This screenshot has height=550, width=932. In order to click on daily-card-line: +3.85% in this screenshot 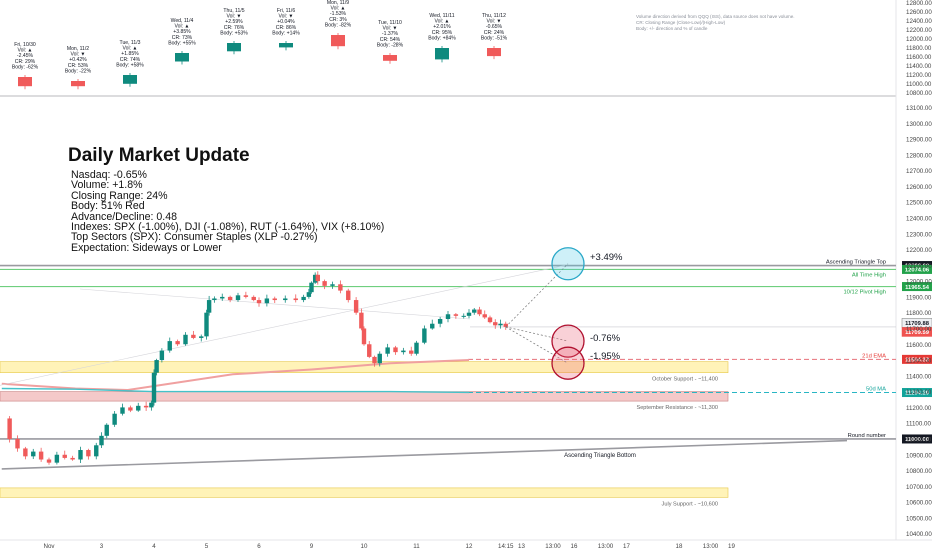, I will do `click(182, 32)`.